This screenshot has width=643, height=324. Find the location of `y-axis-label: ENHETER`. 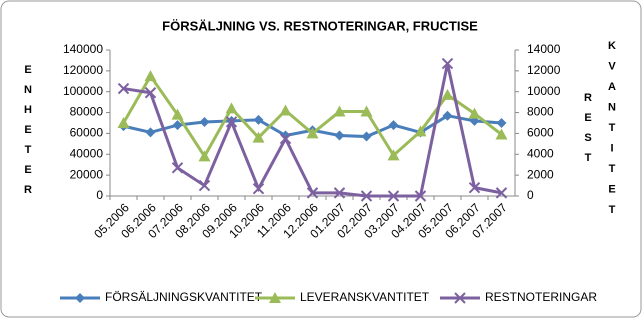

y-axis-label: ENHETER is located at coordinates (28, 134).